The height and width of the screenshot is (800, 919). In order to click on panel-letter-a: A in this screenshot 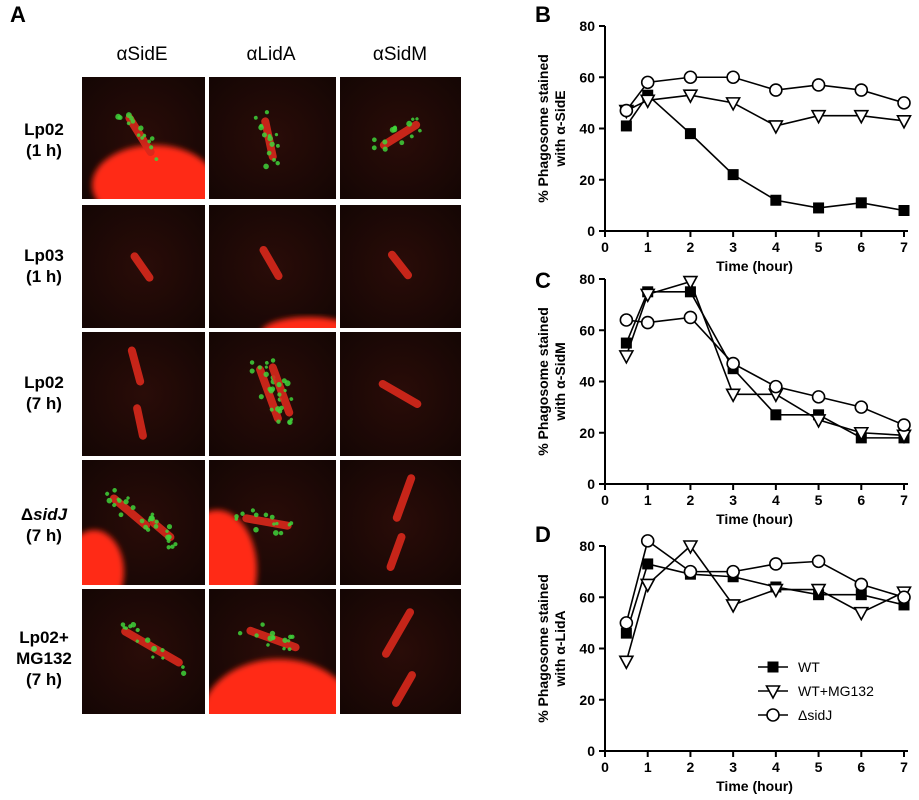, I will do `click(18, 14)`.